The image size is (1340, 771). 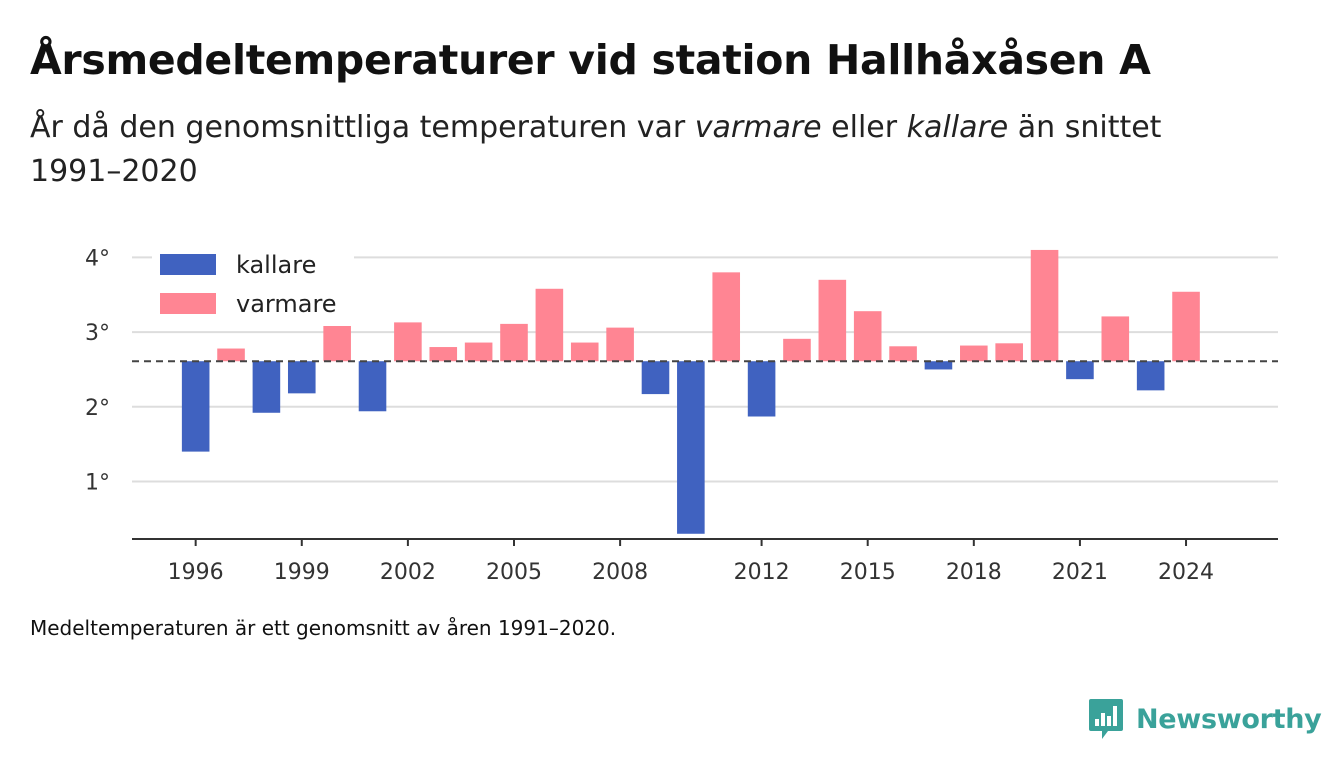 What do you see at coordinates (97, 408) in the screenshot?
I see `y-tick-label: 2°` at bounding box center [97, 408].